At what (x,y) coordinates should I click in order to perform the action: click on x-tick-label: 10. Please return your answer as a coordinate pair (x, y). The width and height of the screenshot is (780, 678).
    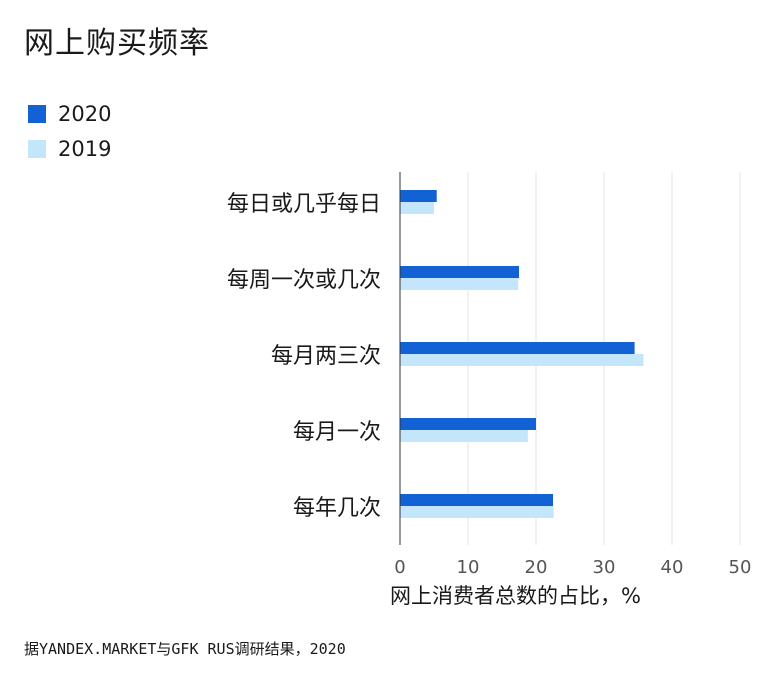
    Looking at the image, I should click on (468, 567).